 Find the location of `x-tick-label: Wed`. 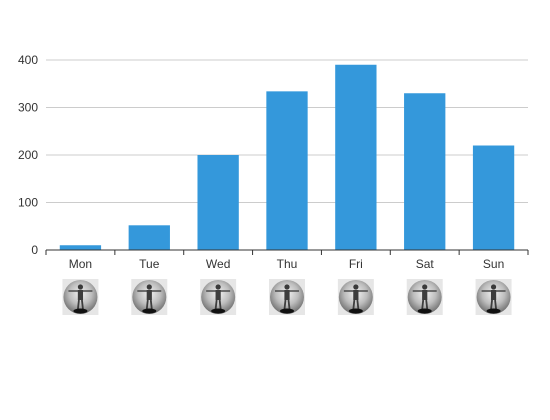

x-tick-label: Wed is located at coordinates (218, 264).